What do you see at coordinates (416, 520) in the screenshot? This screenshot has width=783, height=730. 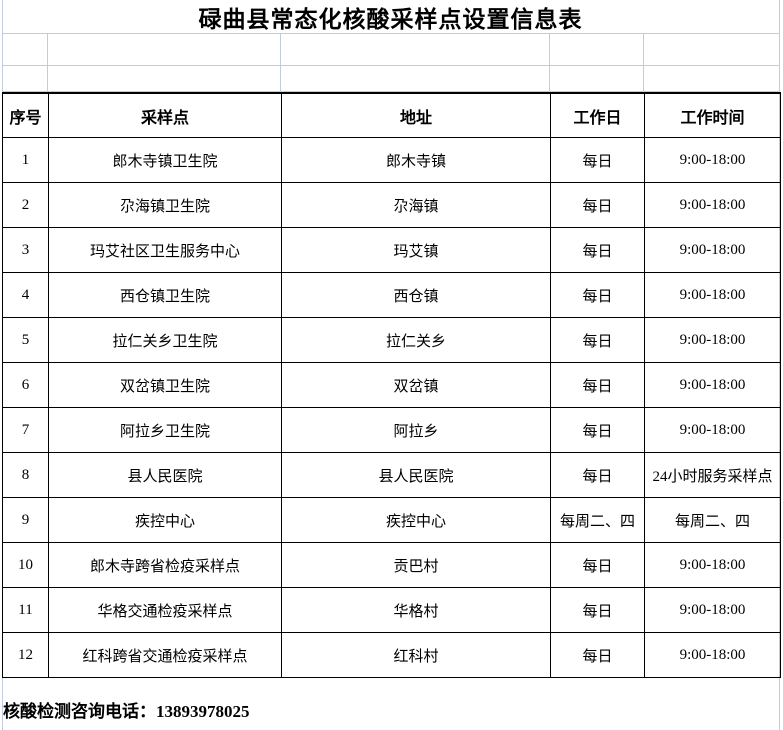 I see `address-cell: 疾控中心` at bounding box center [416, 520].